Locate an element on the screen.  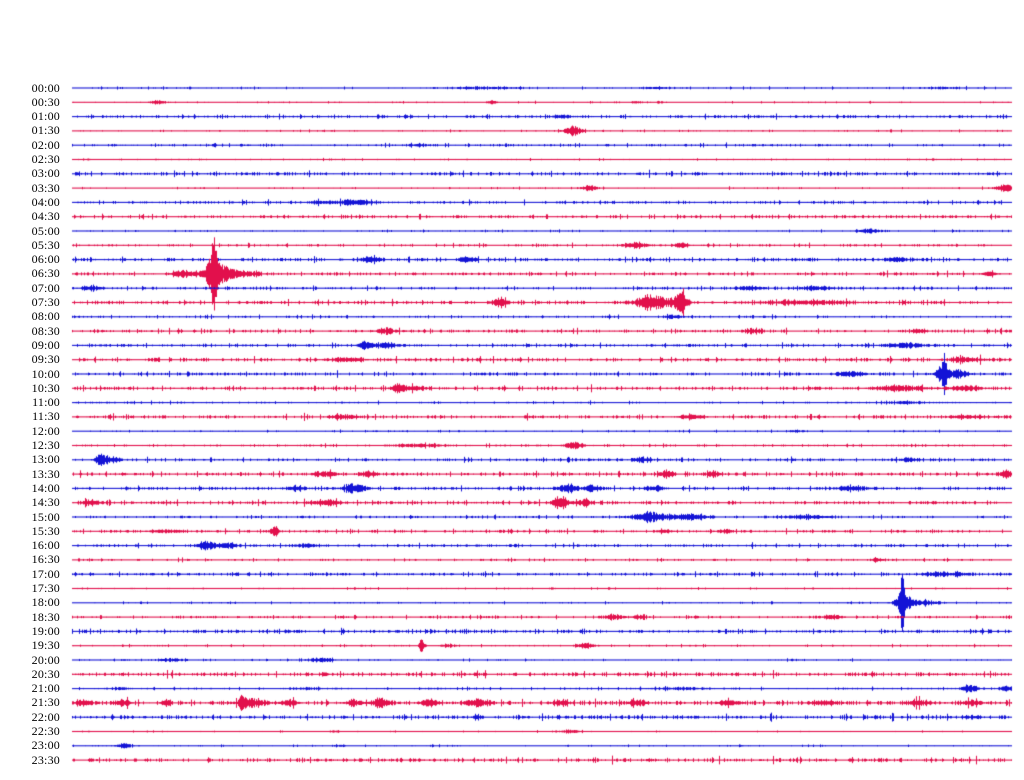
trace-time-label: 08:00 is located at coordinates (45, 316).